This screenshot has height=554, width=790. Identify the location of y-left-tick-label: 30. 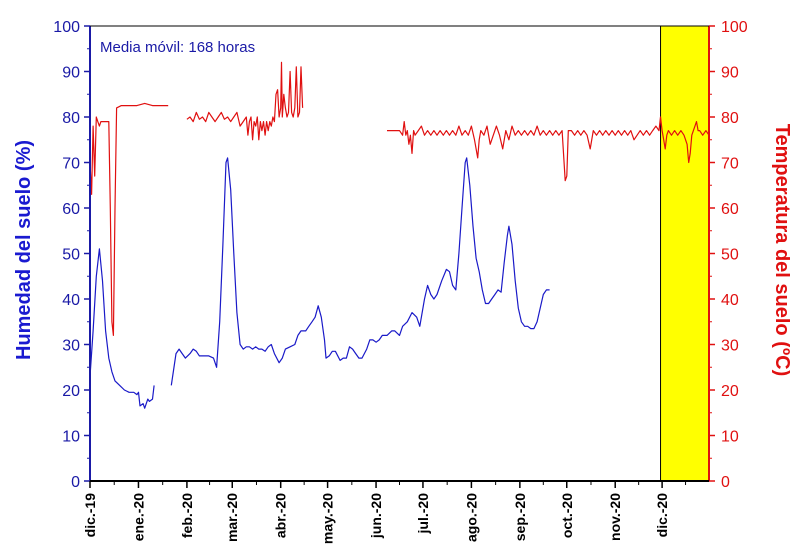
(71, 346).